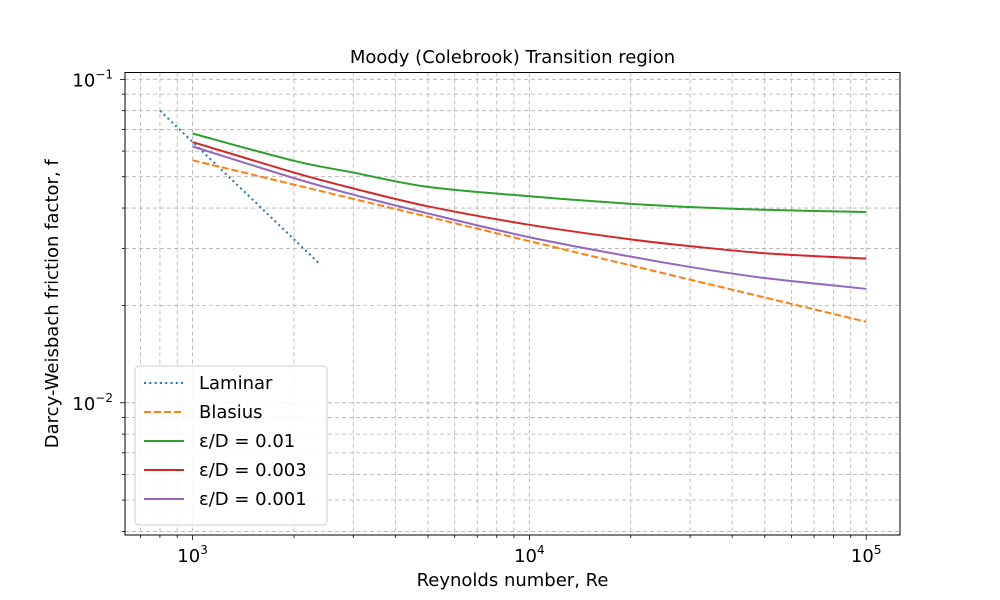  Describe the element at coordinates (253, 499) in the screenshot. I see `legend-label: ε/D = 0.001` at that location.